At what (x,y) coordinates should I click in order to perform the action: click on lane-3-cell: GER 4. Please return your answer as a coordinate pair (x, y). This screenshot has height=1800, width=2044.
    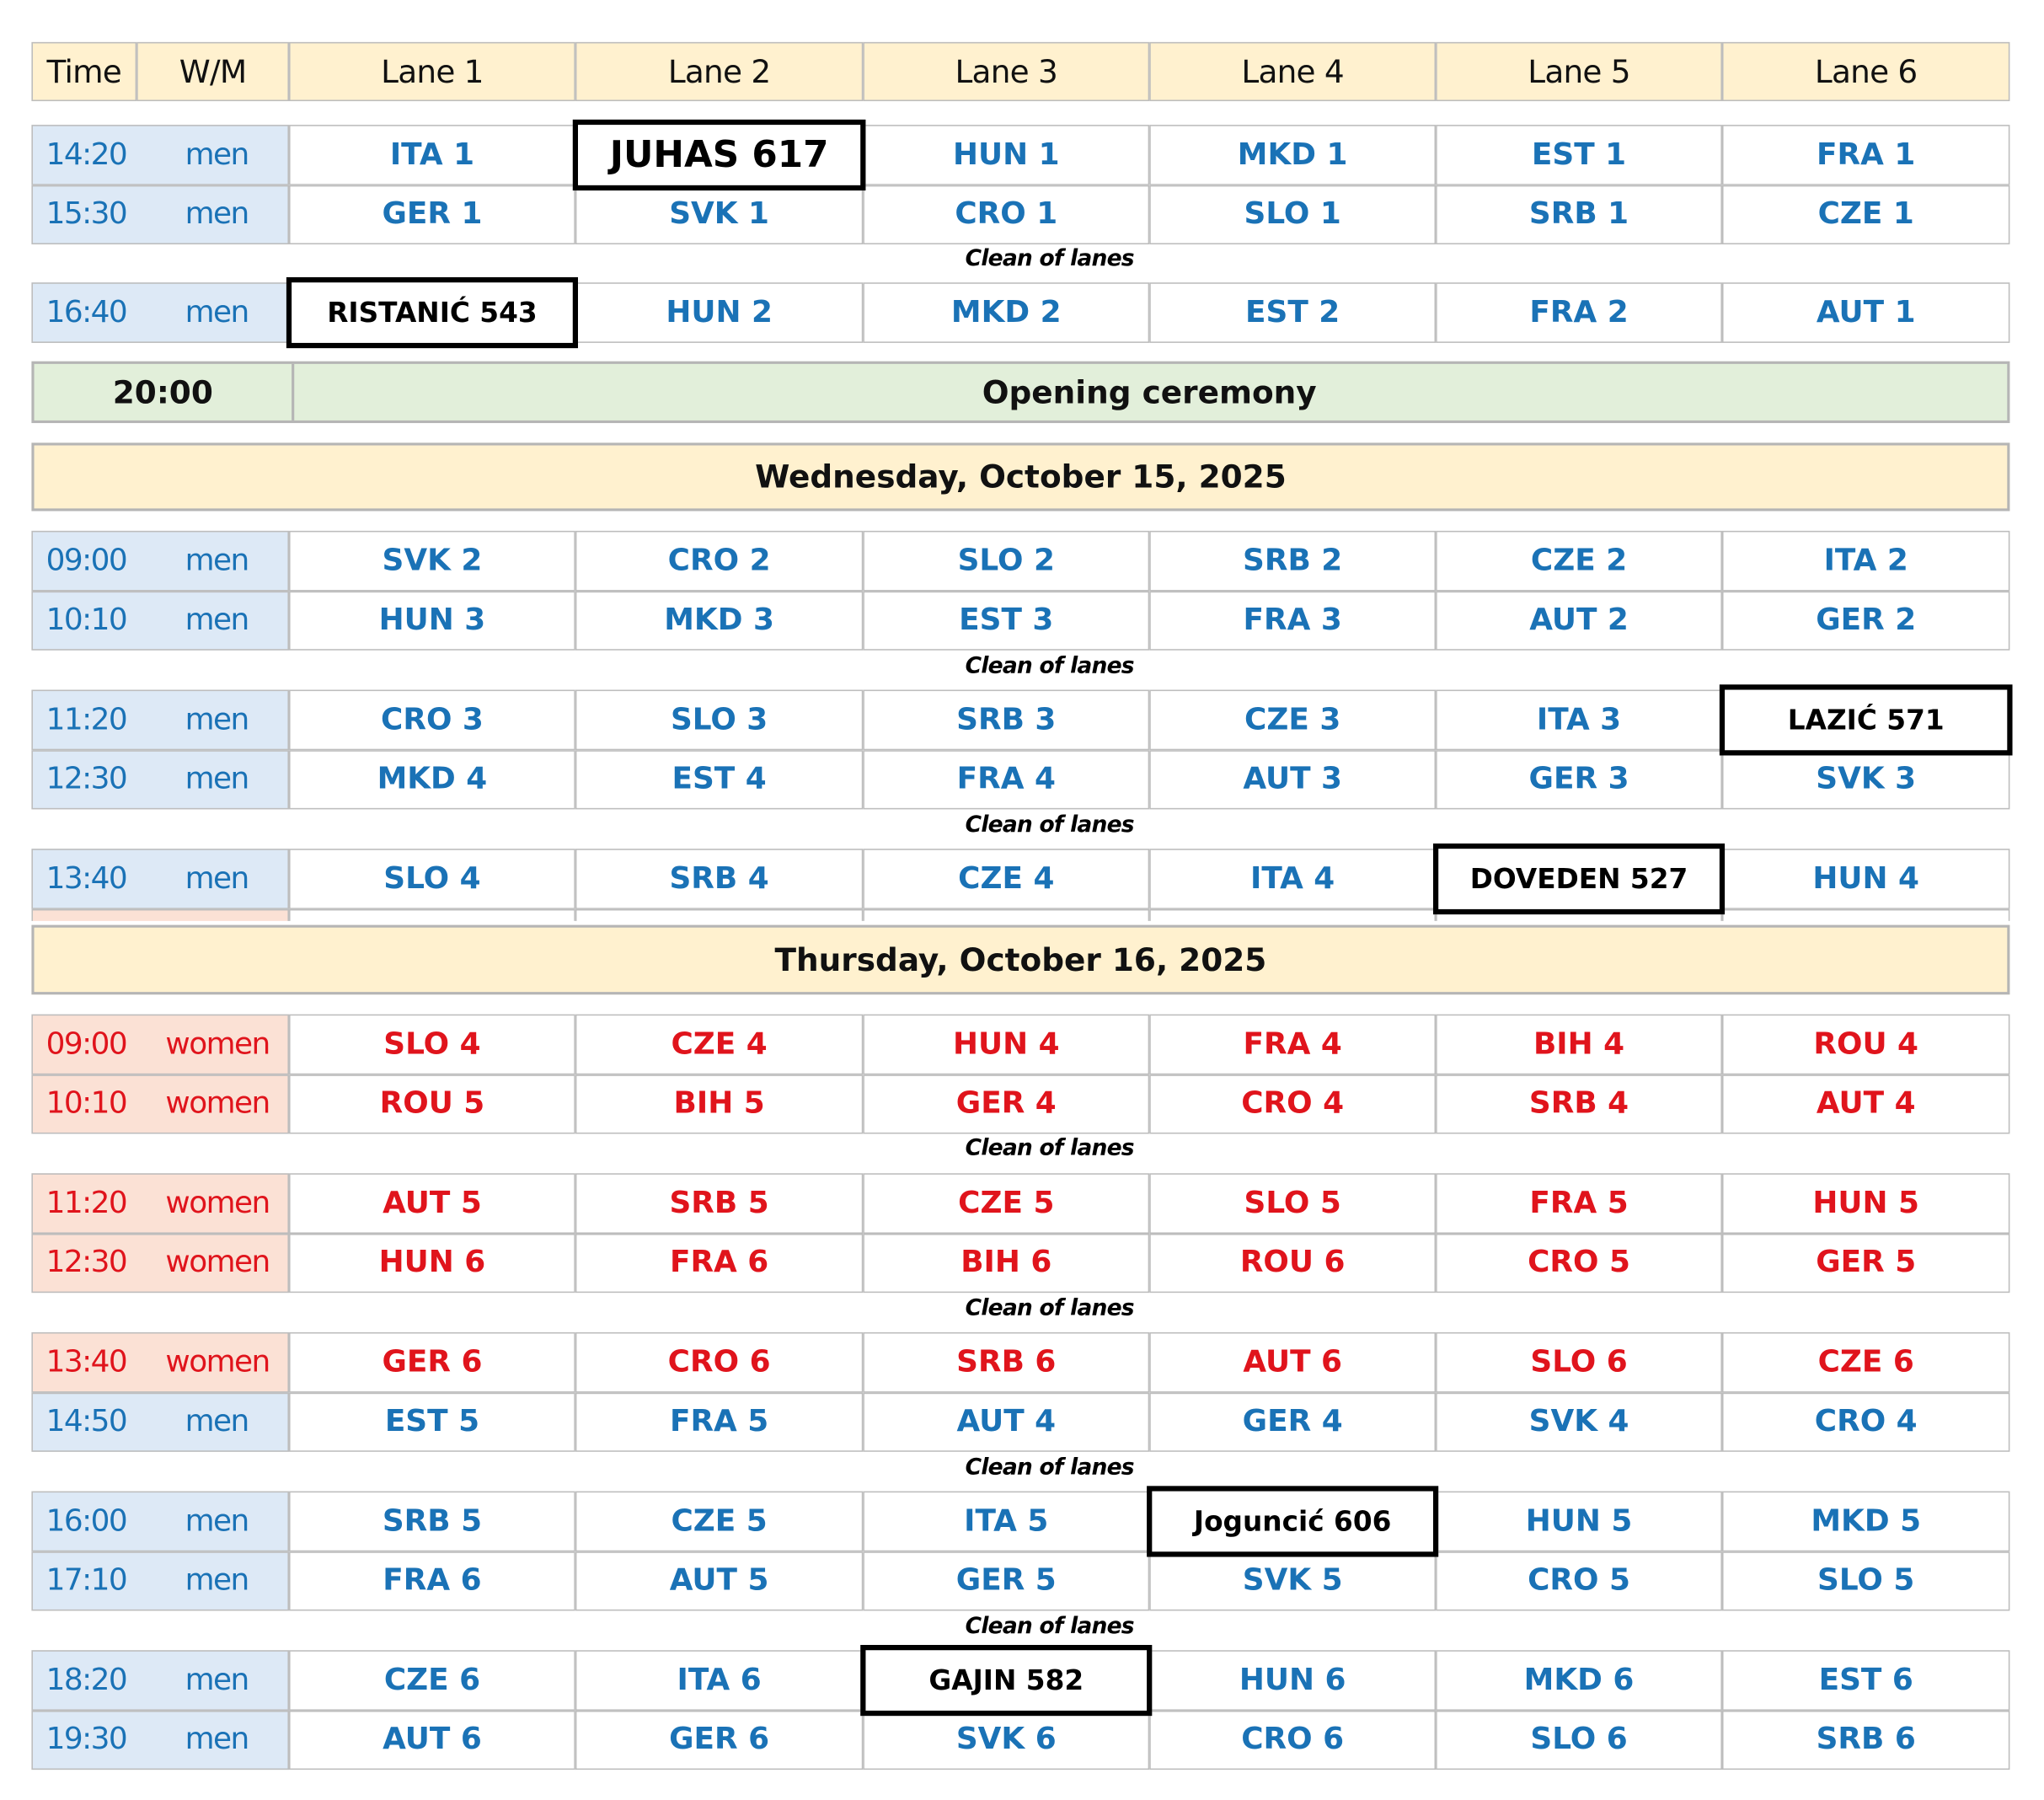
    Looking at the image, I should click on (1007, 1104).